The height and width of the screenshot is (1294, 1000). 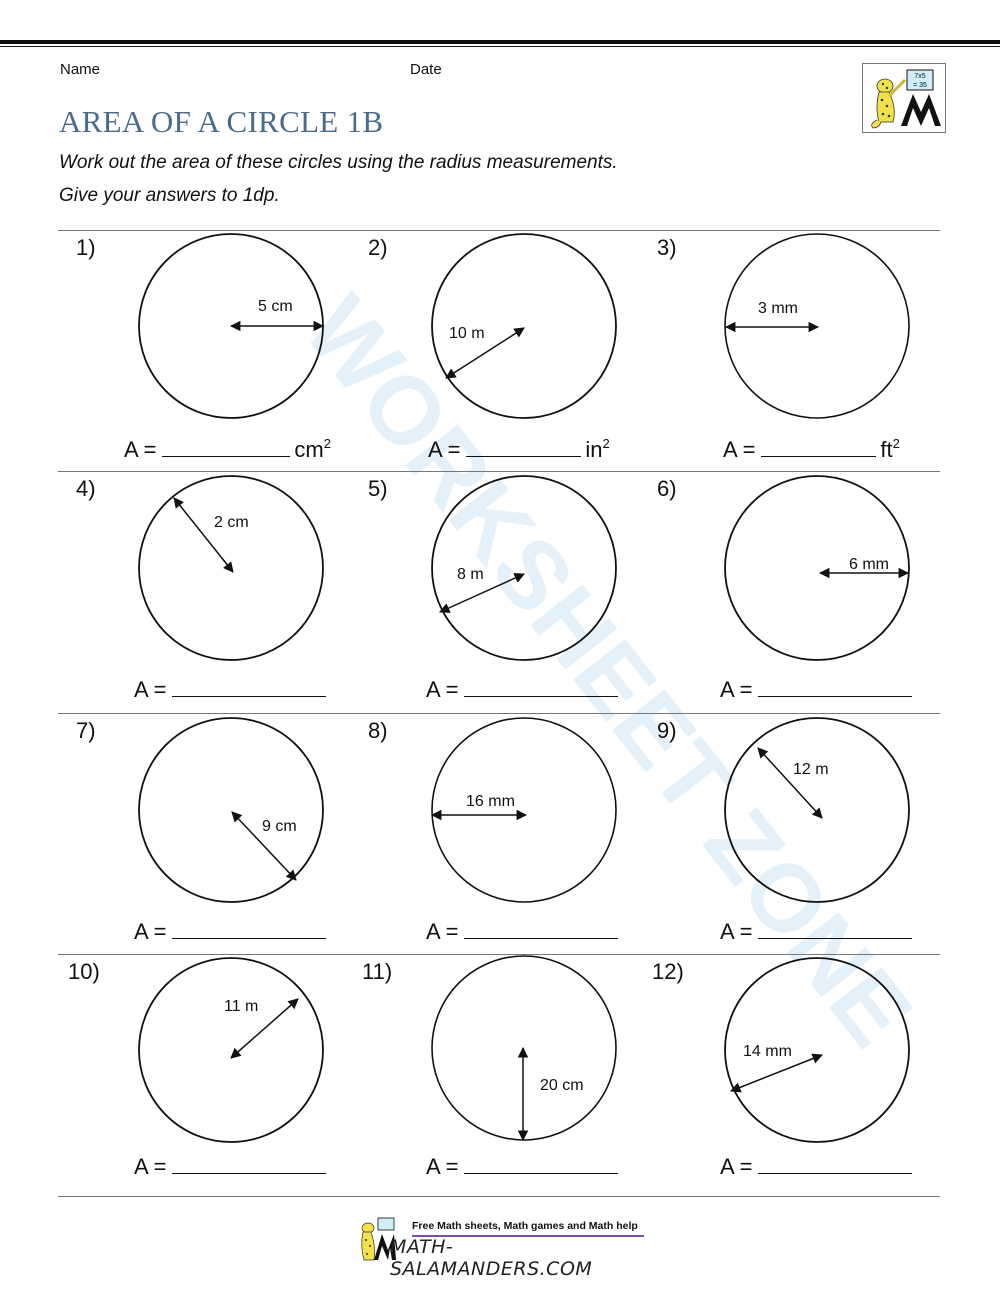 What do you see at coordinates (169, 195) in the screenshot?
I see `instruction-line-2: Give your answers to 1dp.` at bounding box center [169, 195].